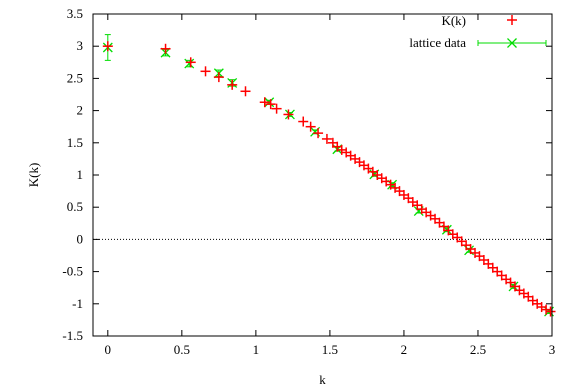  Describe the element at coordinates (80, 110) in the screenshot. I see `y-tick-label: 2` at that location.